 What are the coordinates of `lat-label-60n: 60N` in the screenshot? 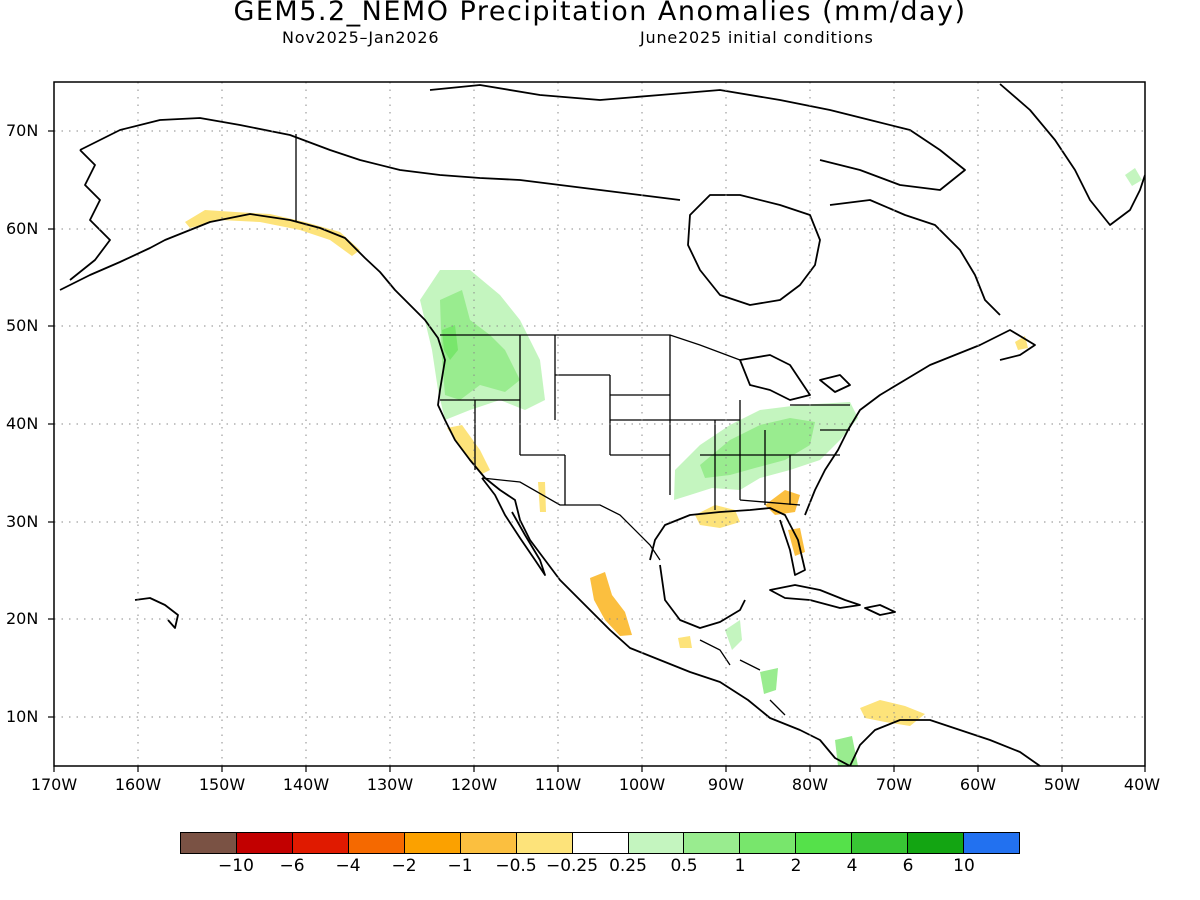 It's located at (22, 228).